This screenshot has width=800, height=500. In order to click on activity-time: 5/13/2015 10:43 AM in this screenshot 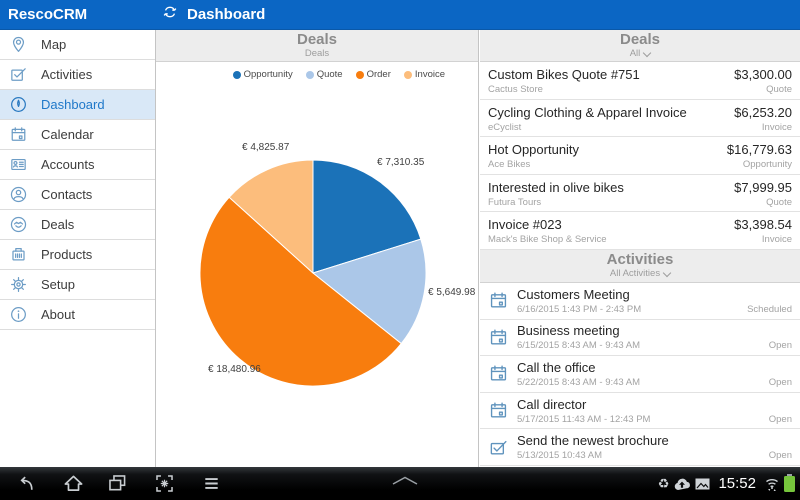, I will do `click(560, 456)`.